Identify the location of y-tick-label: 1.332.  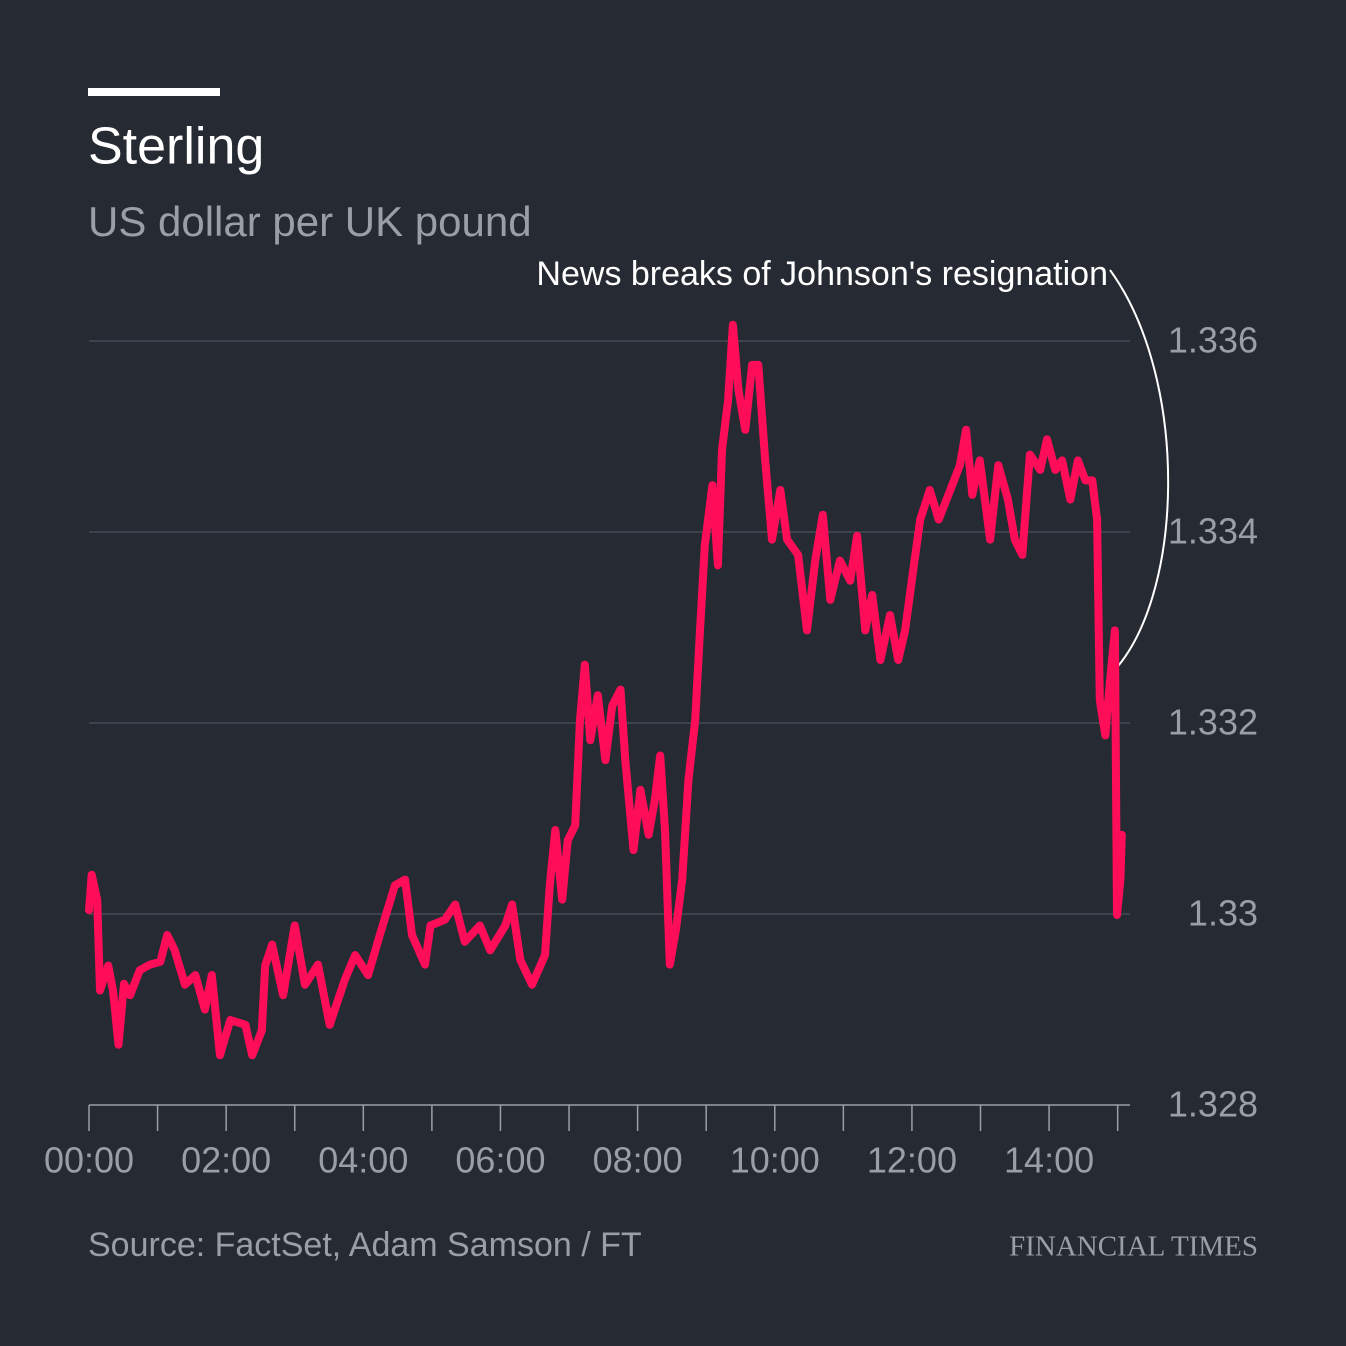
(1213, 722).